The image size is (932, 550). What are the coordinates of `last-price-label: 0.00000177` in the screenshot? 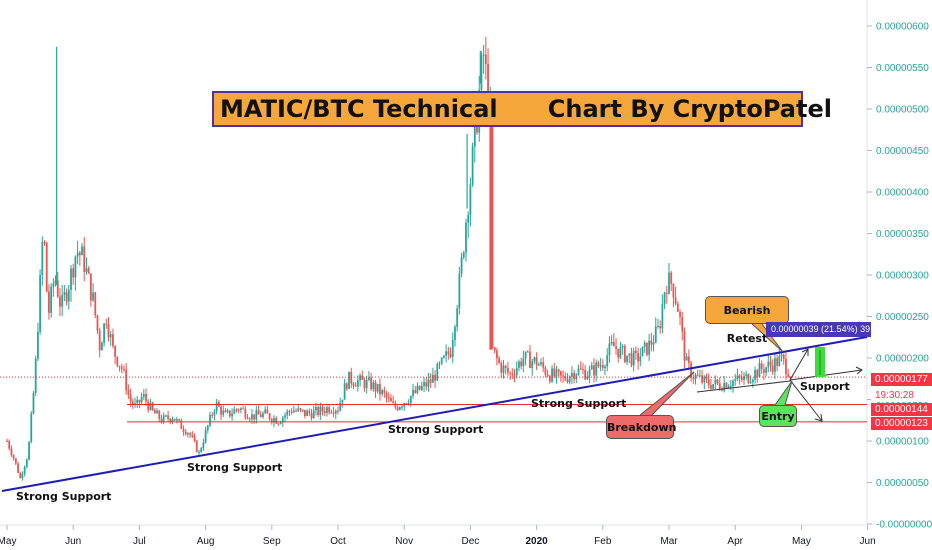 It's located at (901, 379).